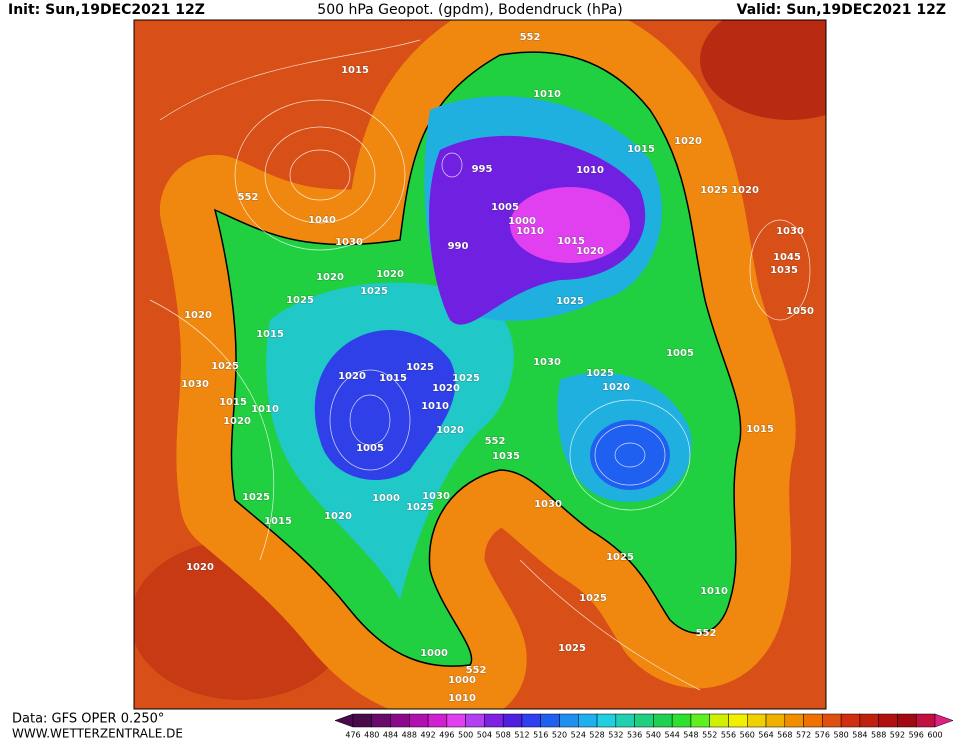  I want to click on pressure-label: 1005, so click(680, 353).